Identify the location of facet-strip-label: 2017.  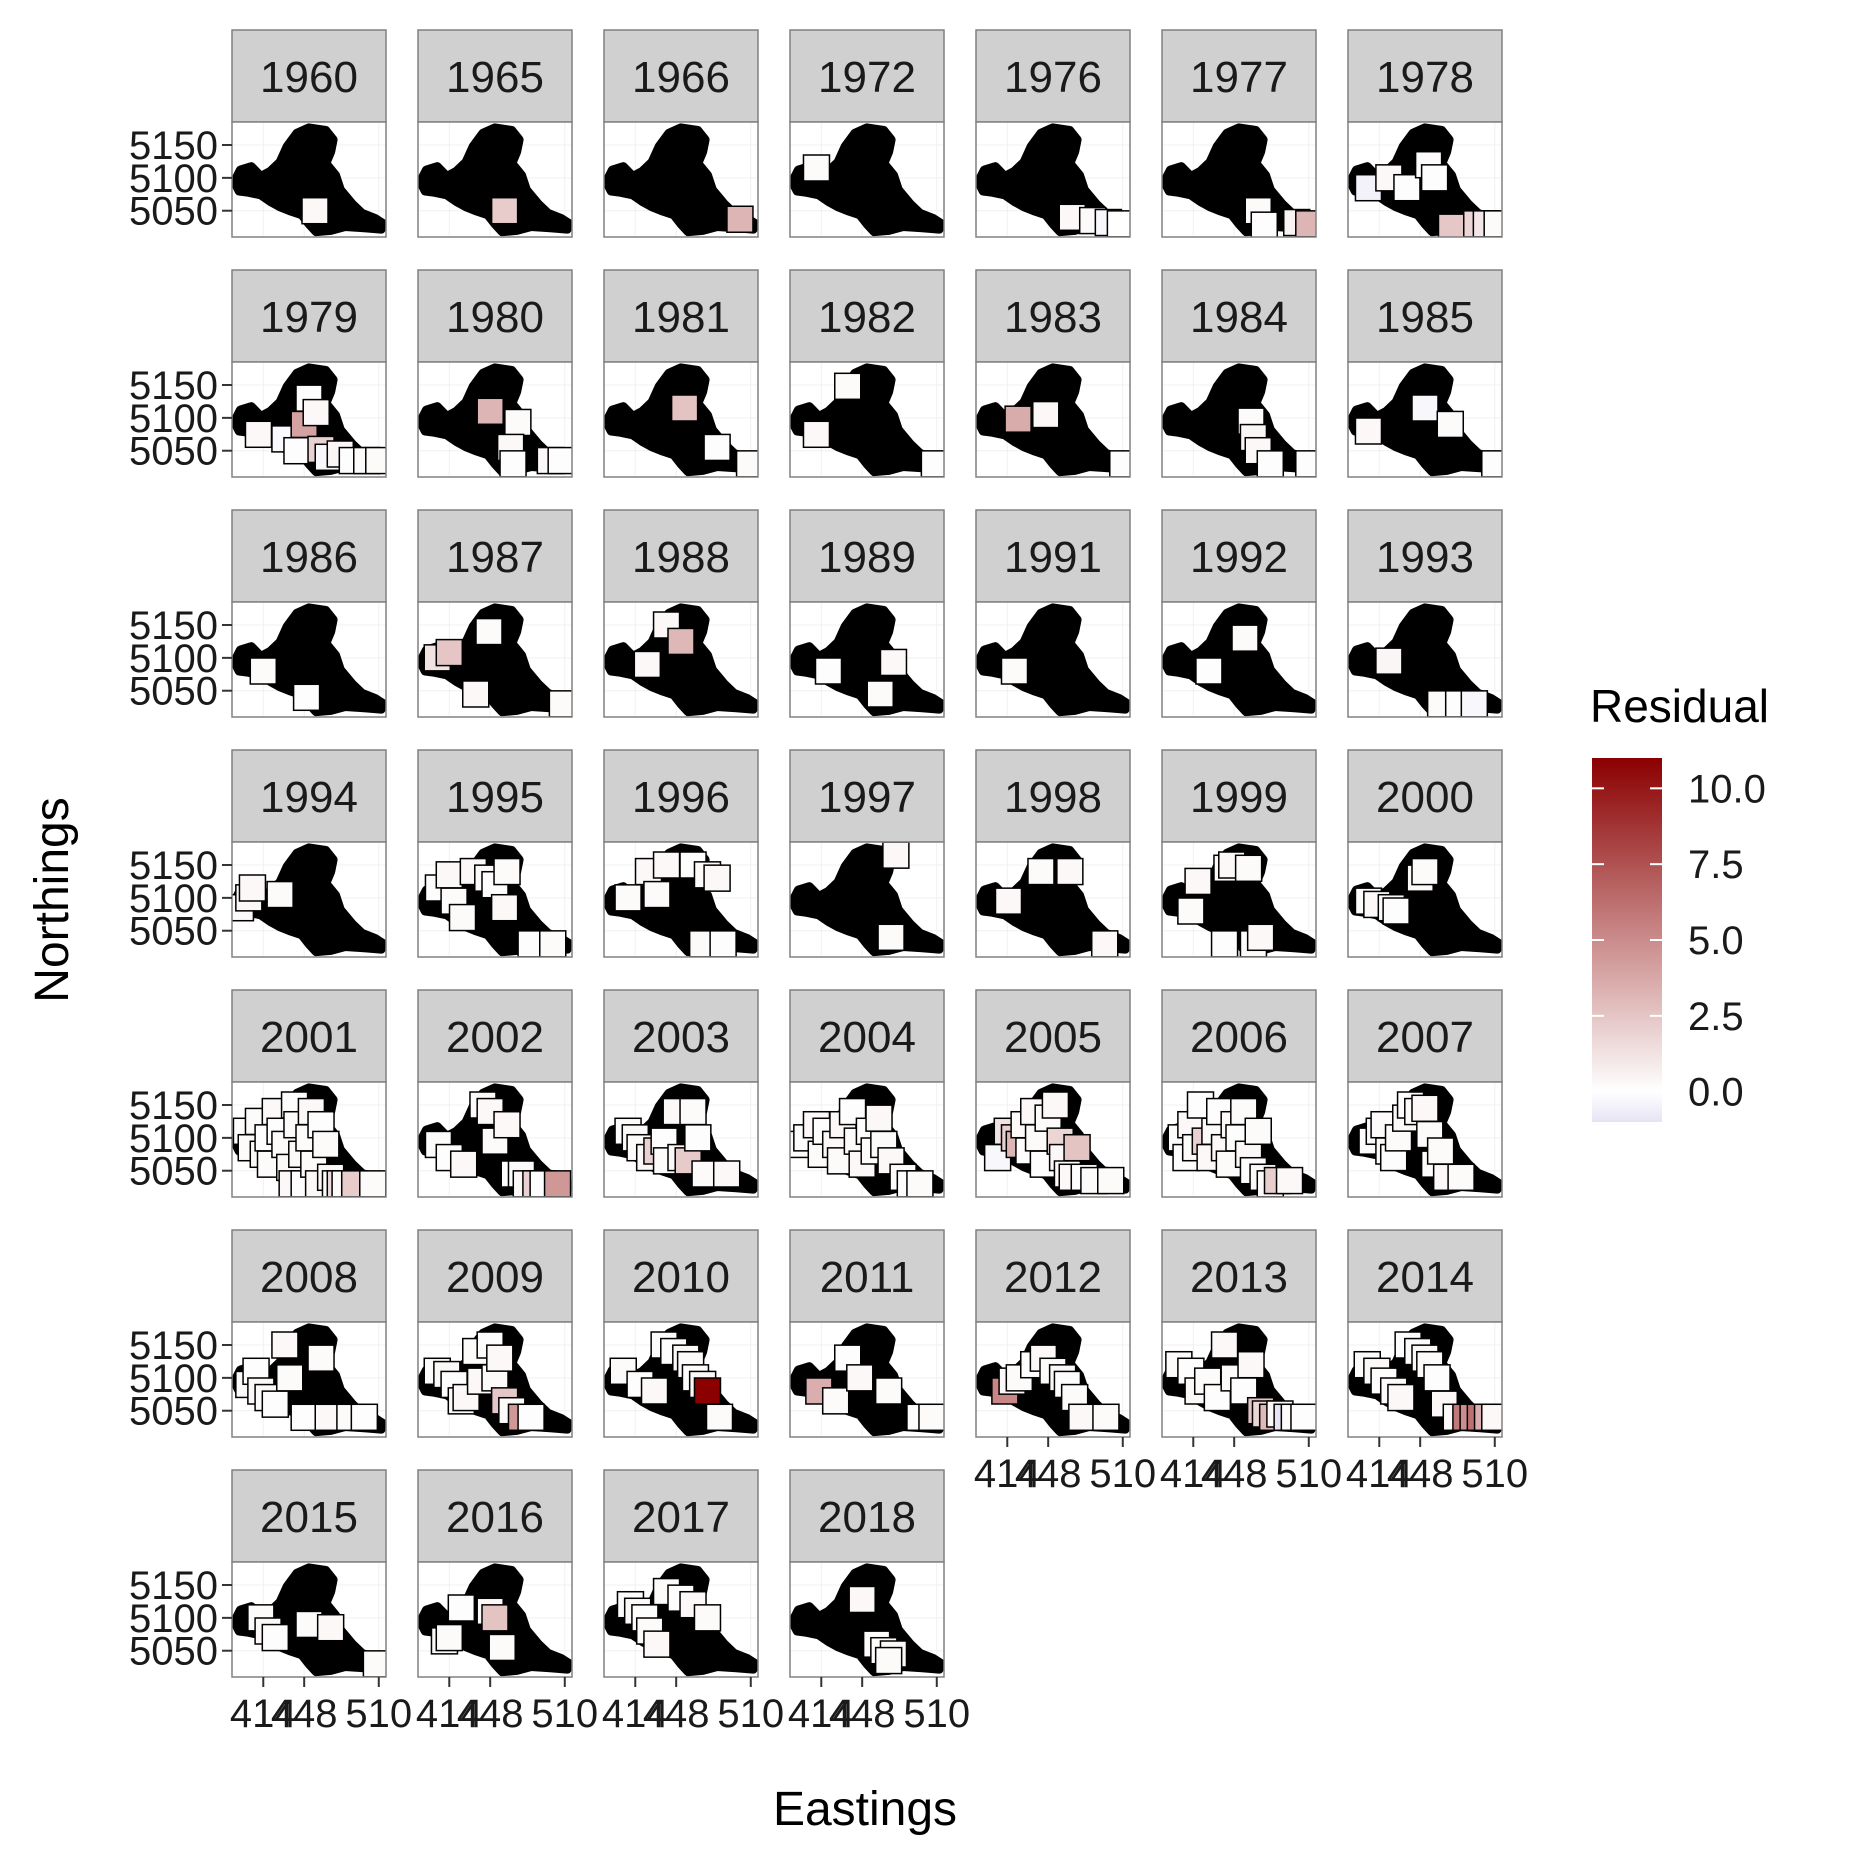
(681, 1517).